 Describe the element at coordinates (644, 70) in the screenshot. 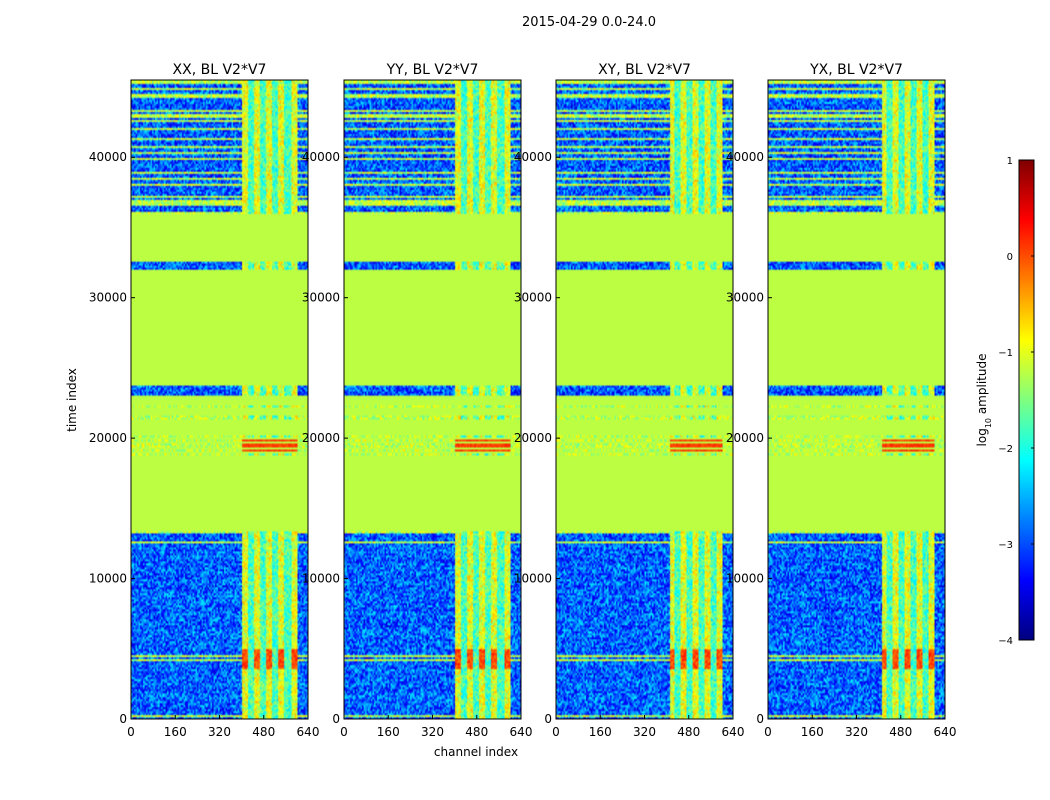

I see `panel-title: XY, BL V2*V7` at that location.